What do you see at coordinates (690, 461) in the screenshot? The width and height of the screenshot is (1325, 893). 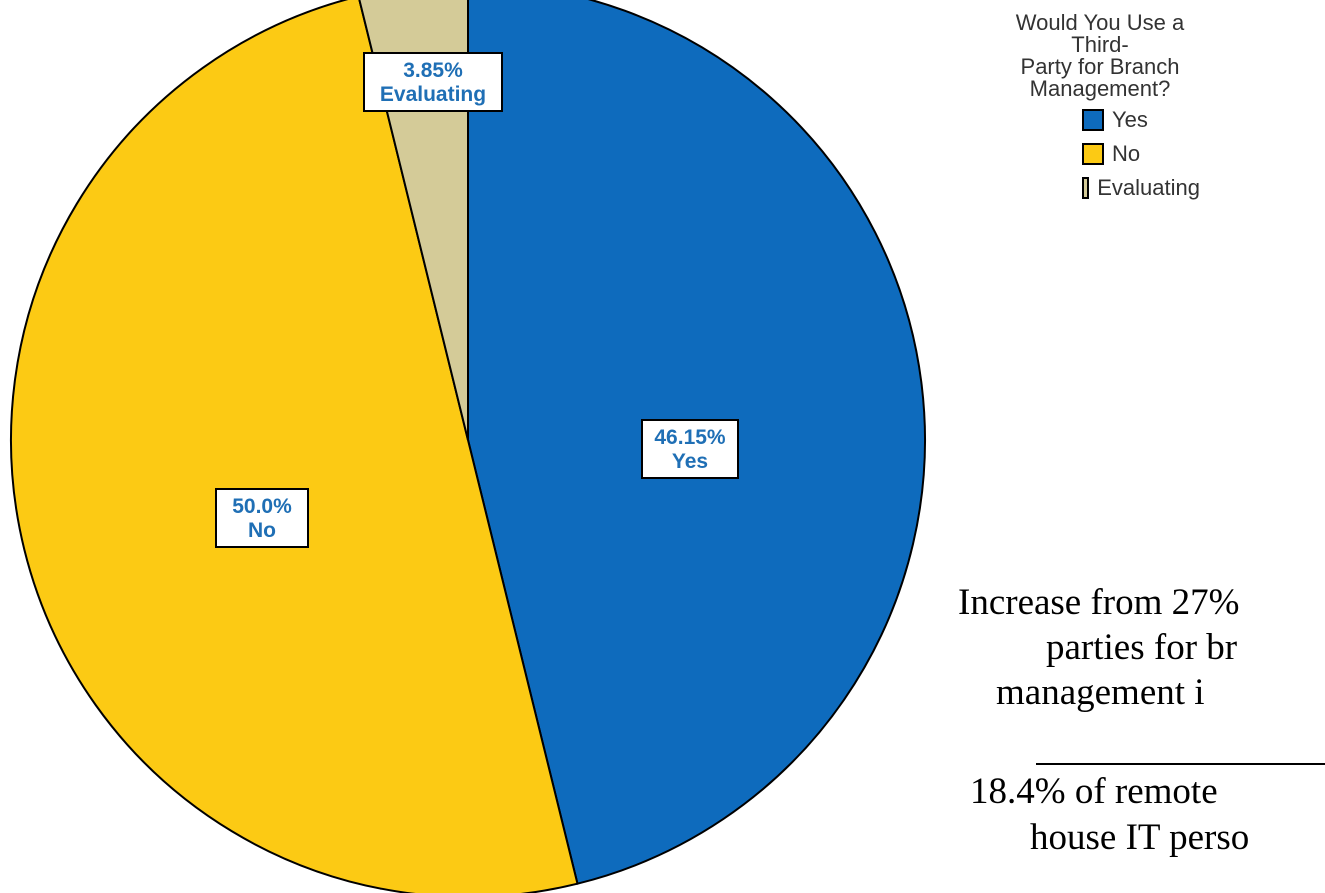 I see `data-label-category: Yes` at bounding box center [690, 461].